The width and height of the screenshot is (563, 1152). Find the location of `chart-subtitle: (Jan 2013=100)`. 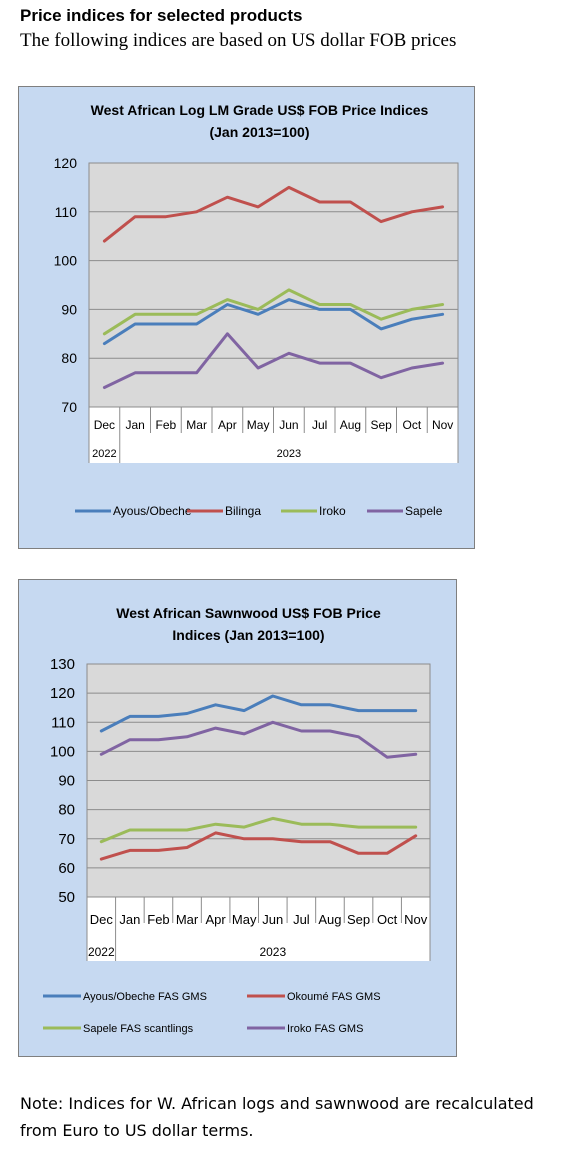

chart-subtitle: (Jan 2013=100) is located at coordinates (259, 132).